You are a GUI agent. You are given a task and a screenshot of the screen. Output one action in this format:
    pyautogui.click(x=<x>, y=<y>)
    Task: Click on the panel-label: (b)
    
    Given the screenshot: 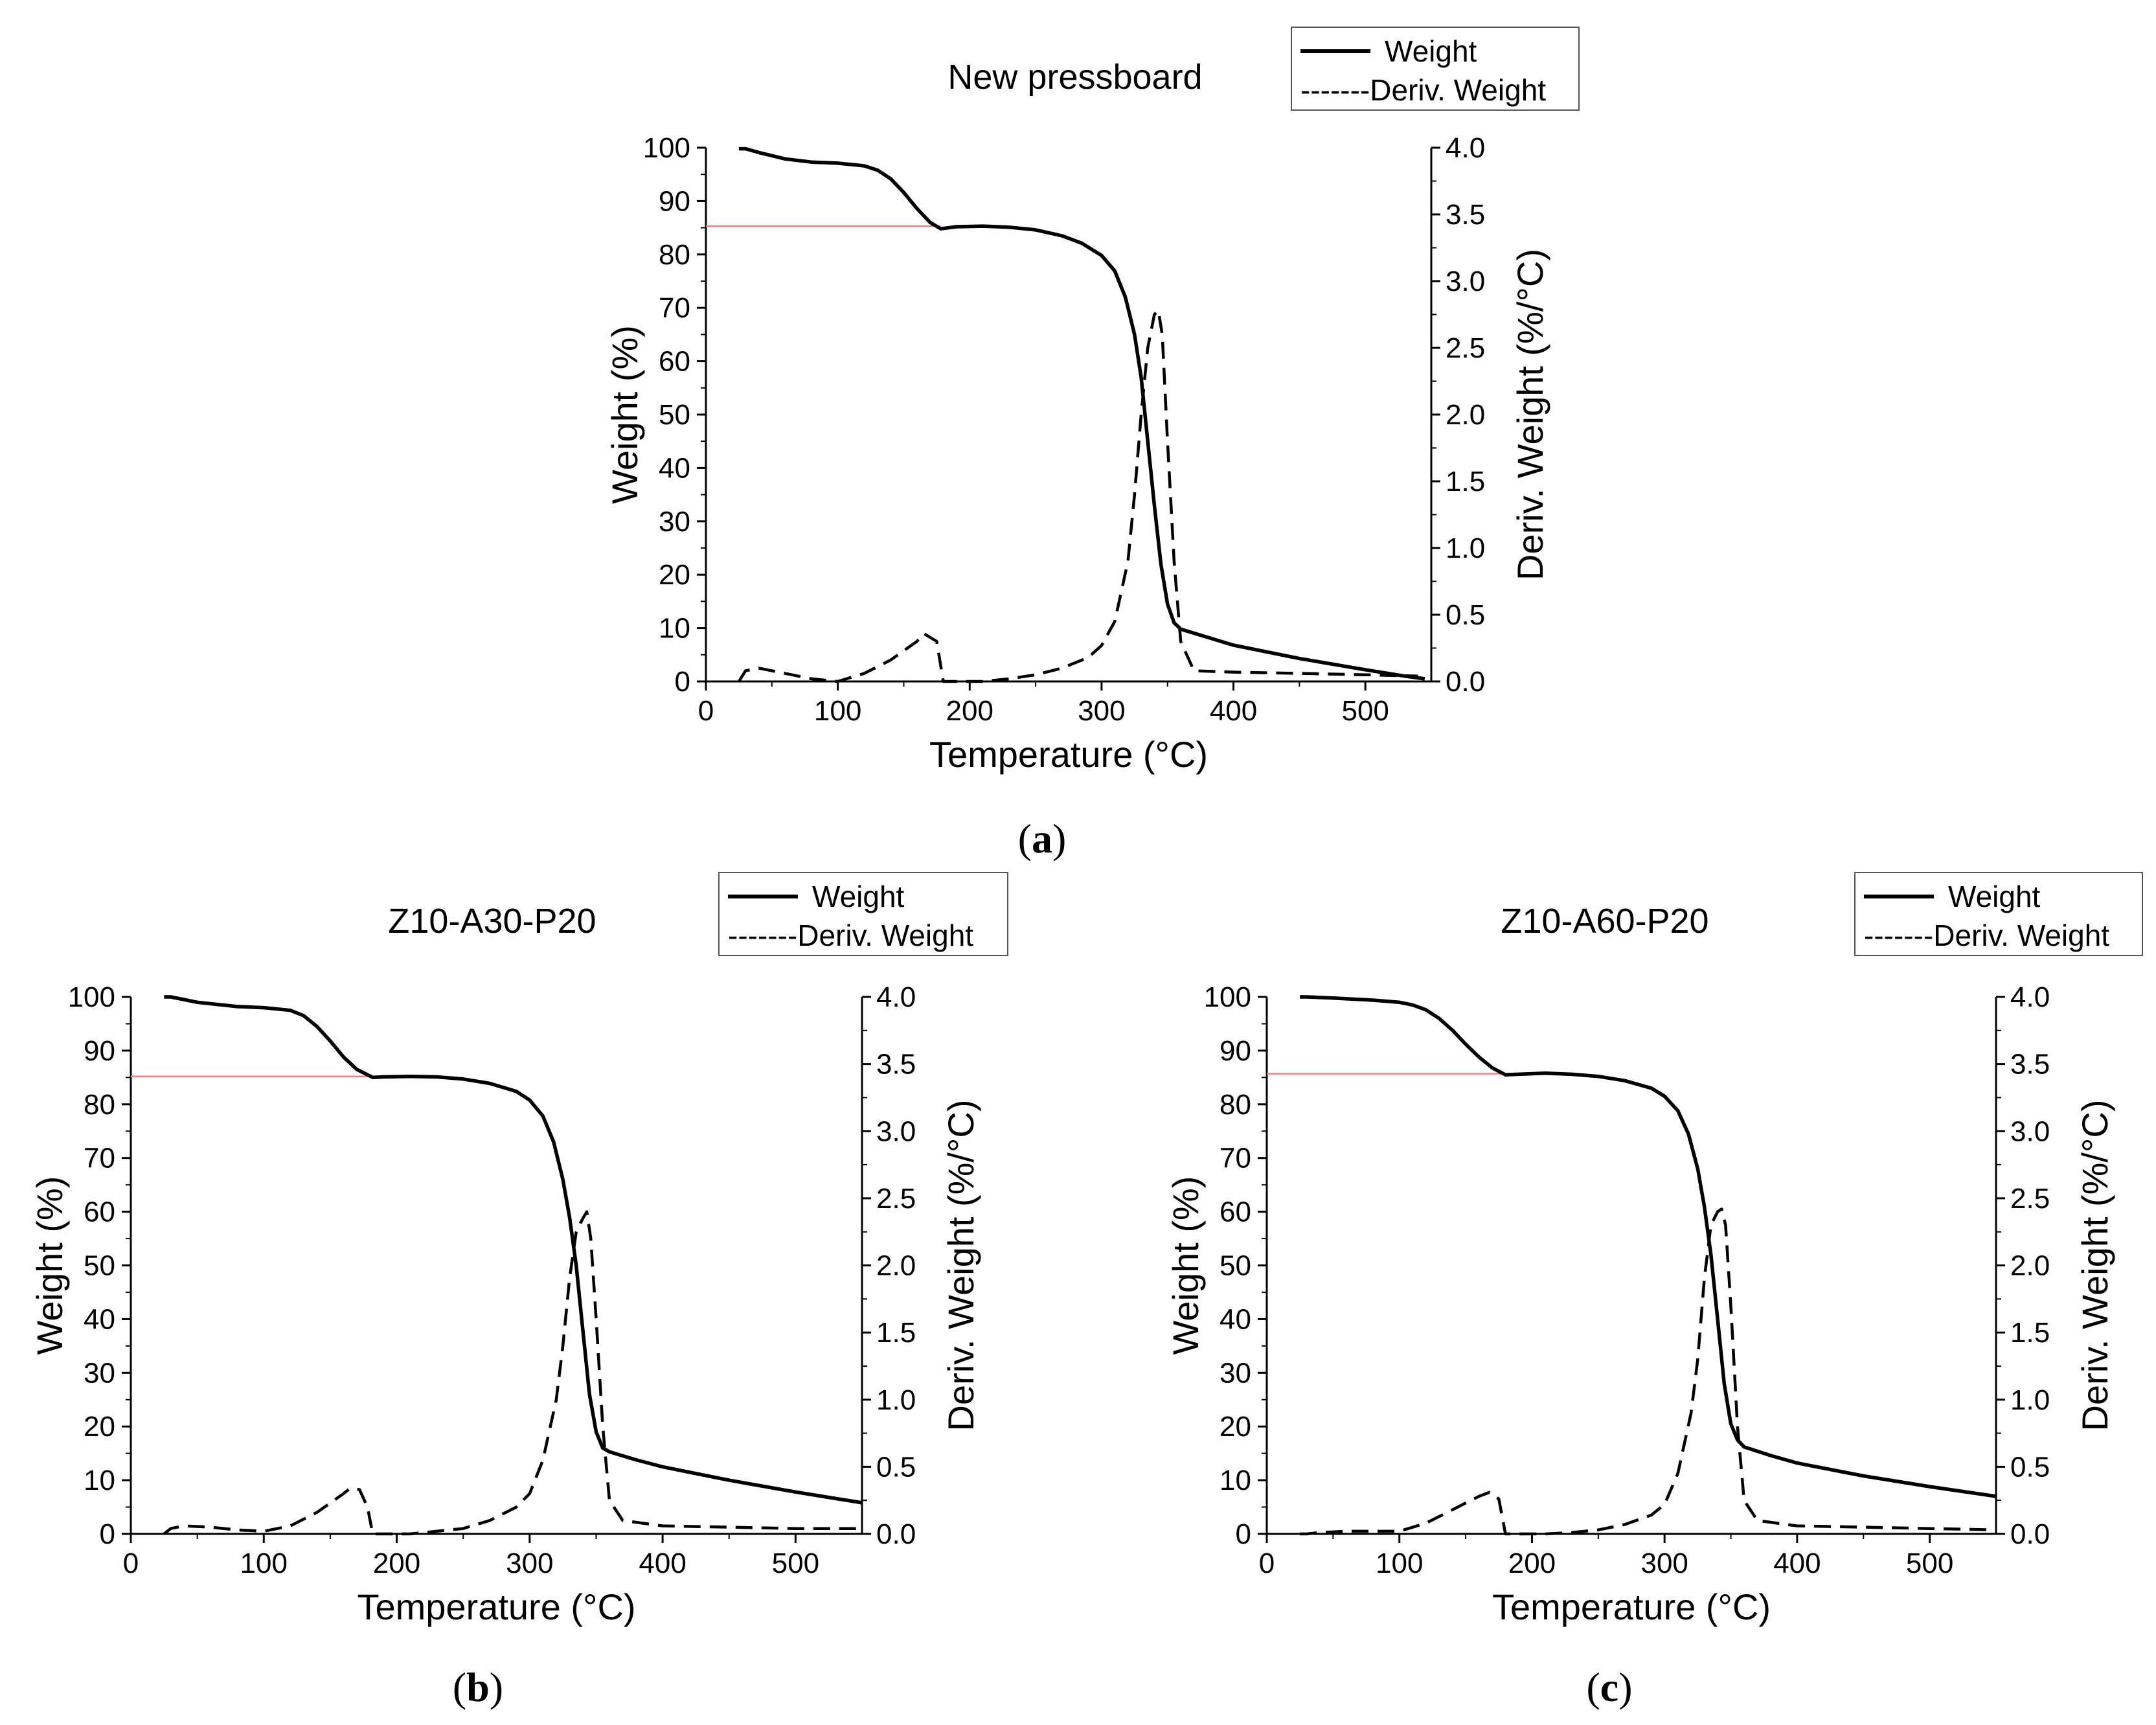 What is the action you would take?
    pyautogui.click(x=478, y=1687)
    